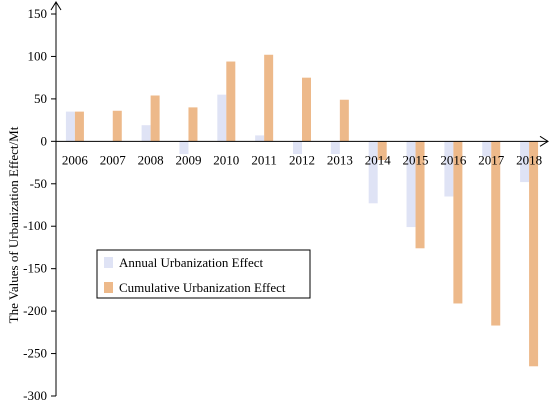  What do you see at coordinates (38, 13) in the screenshot?
I see `y-tick-label: 150` at bounding box center [38, 13].